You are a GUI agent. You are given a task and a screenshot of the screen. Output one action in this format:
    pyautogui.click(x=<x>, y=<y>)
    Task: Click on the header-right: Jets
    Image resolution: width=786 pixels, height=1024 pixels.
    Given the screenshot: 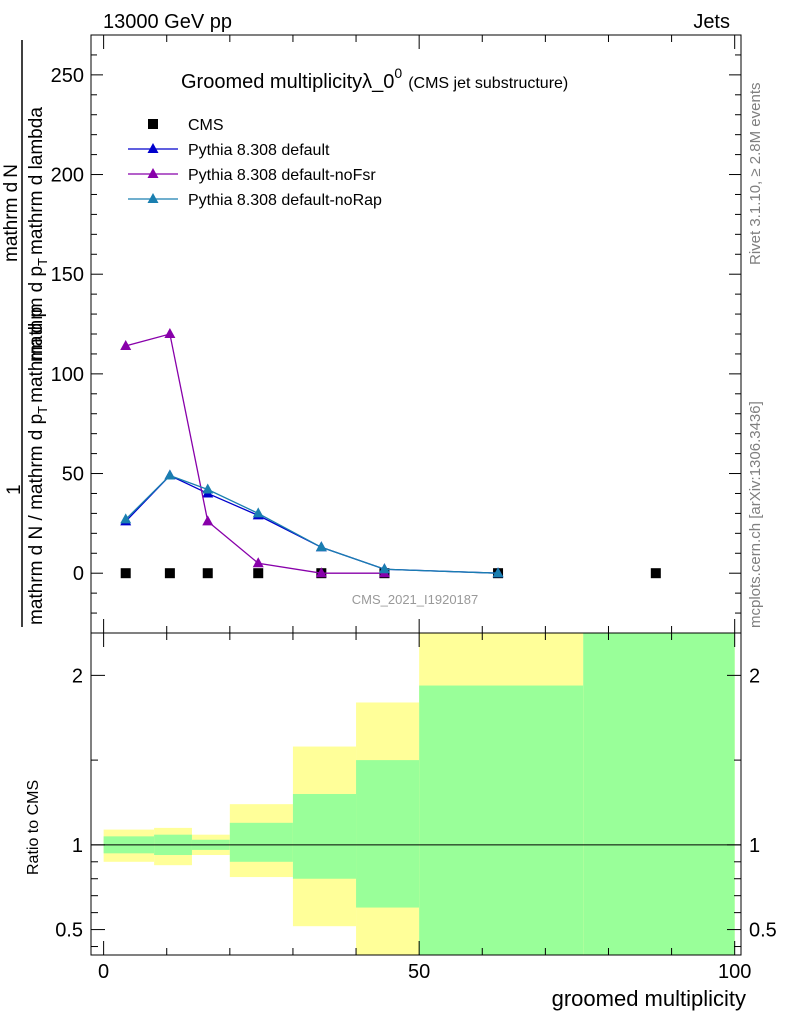 What is the action you would take?
    pyautogui.click(x=711, y=22)
    